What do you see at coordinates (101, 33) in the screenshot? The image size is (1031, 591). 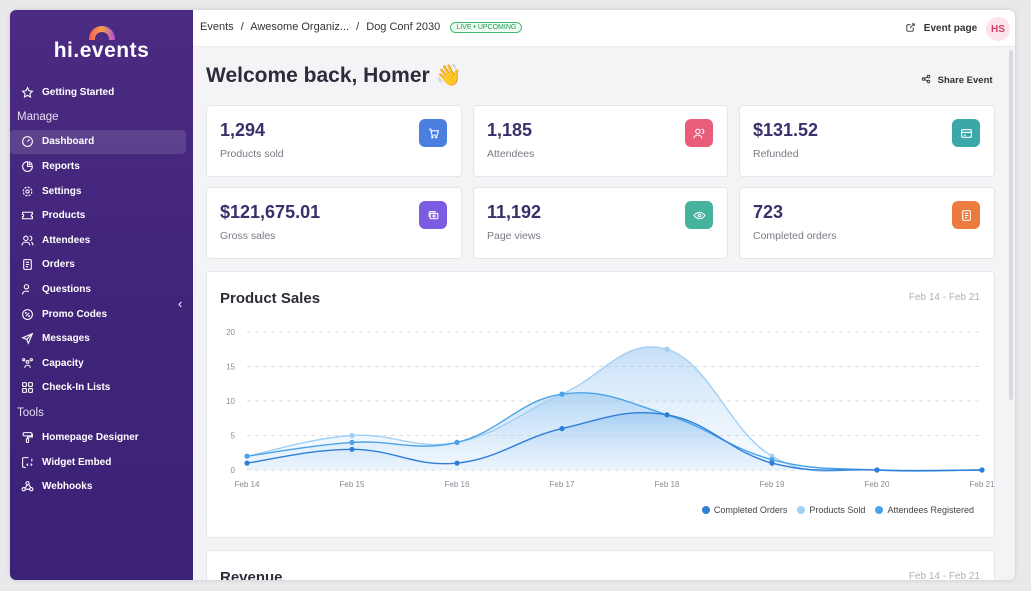 I see `logo-mark` at bounding box center [101, 33].